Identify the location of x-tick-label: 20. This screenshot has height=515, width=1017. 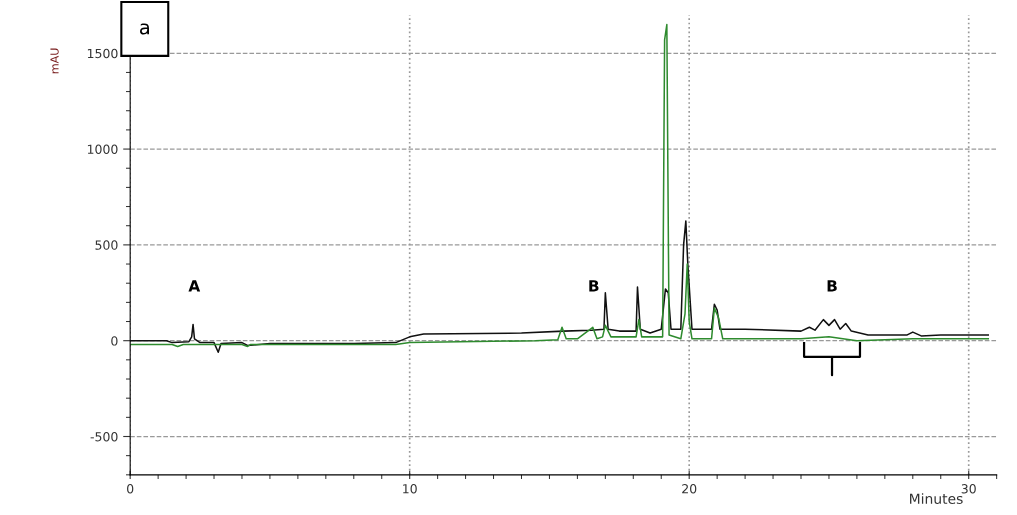
(689, 489).